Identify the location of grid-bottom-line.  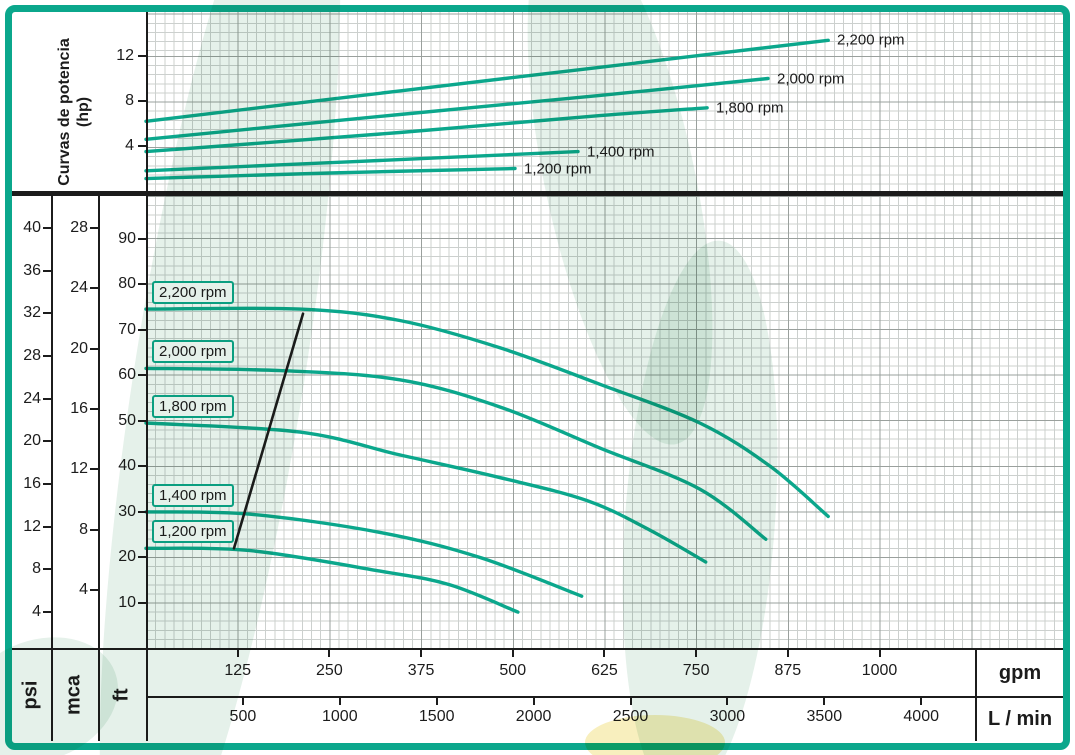
(537, 649).